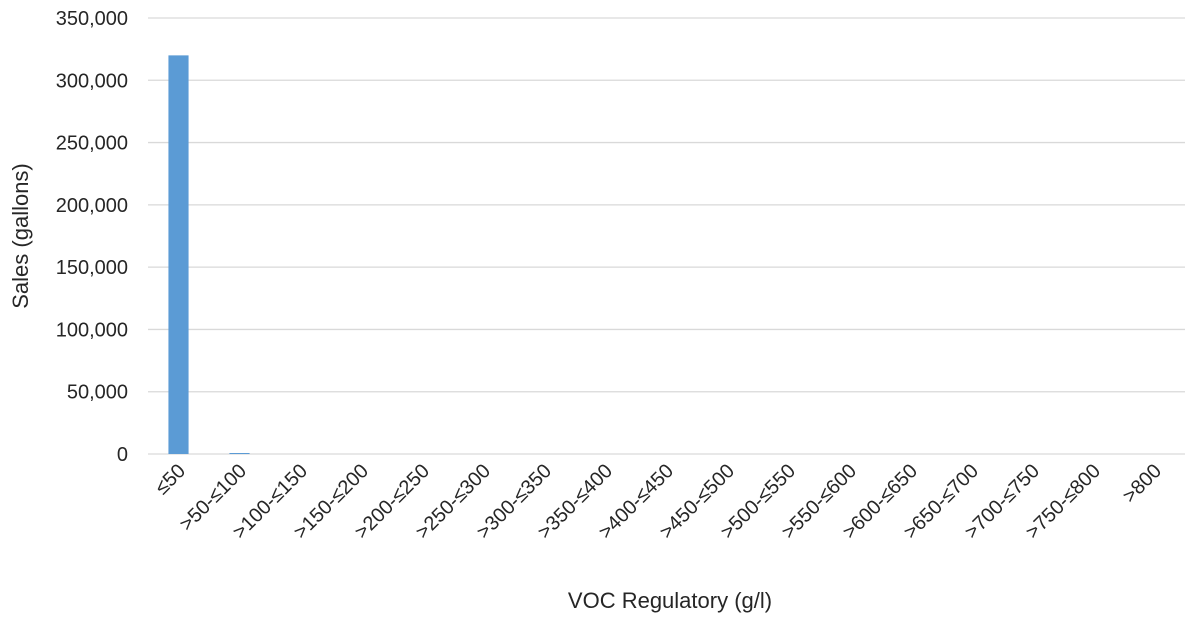  Describe the element at coordinates (92, 144) in the screenshot. I see `y-tick-label: 250,000` at that location.